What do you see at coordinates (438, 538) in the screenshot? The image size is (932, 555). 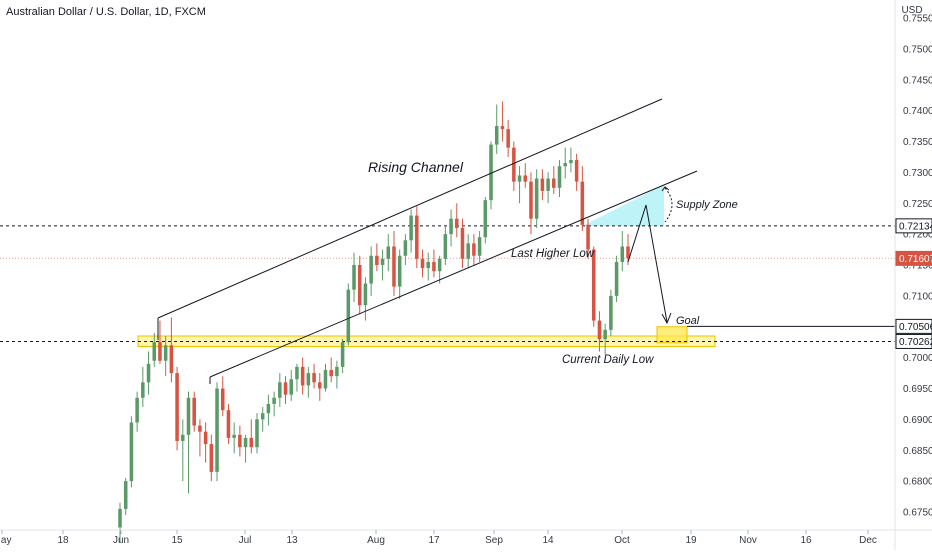 I see `time-axis: May 18 Jun 15 Jul 13 Aug 17 Sep 14 Oct 19 Nov 16 Dec` at bounding box center [438, 538].